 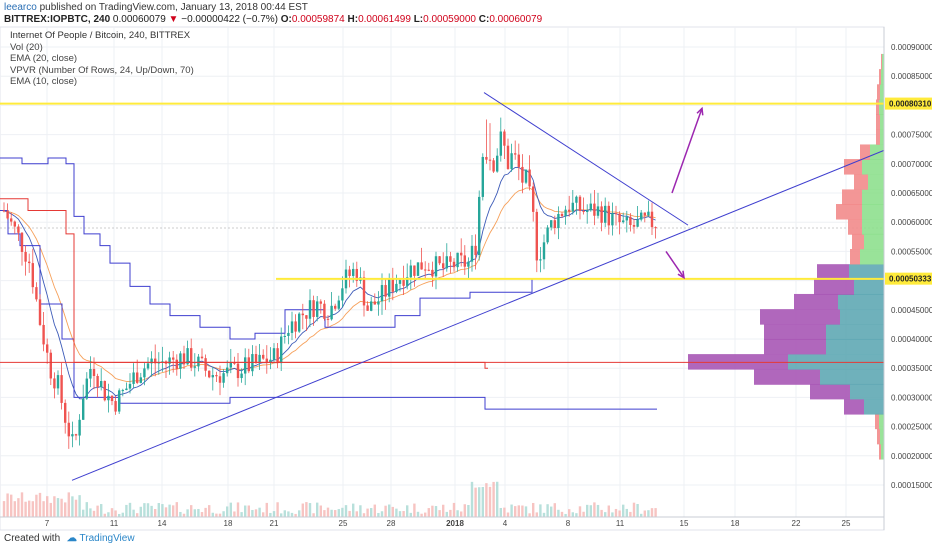 I want to click on x-tick-label: 15, so click(x=684, y=523).